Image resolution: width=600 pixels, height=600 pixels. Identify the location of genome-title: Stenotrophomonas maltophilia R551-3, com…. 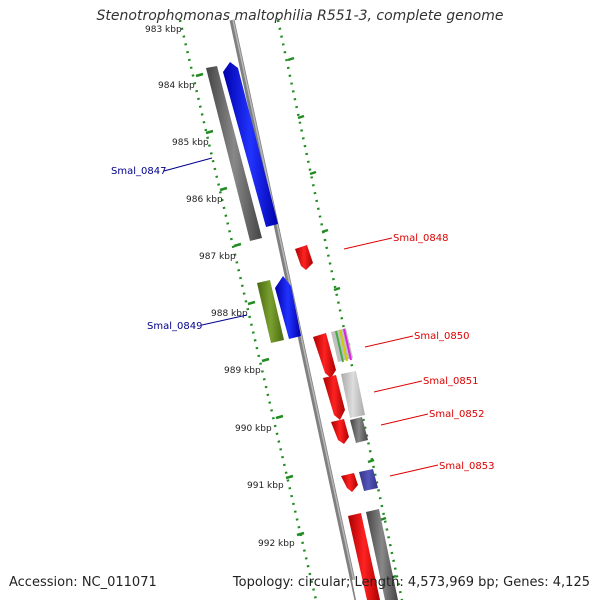
(300, 16).